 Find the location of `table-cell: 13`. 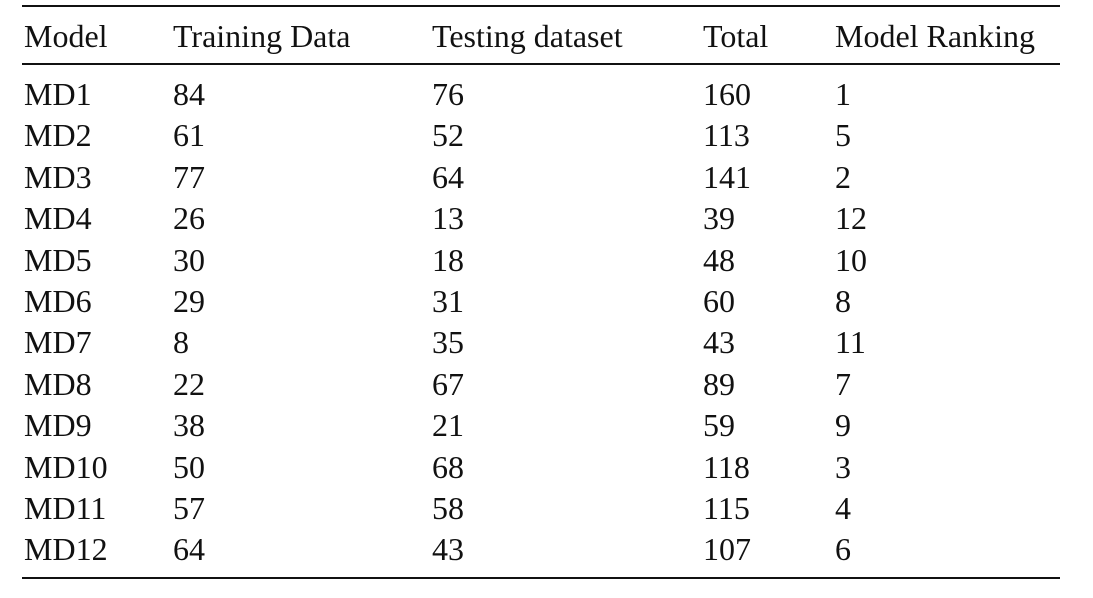

table-cell: 13 is located at coordinates (448, 218).